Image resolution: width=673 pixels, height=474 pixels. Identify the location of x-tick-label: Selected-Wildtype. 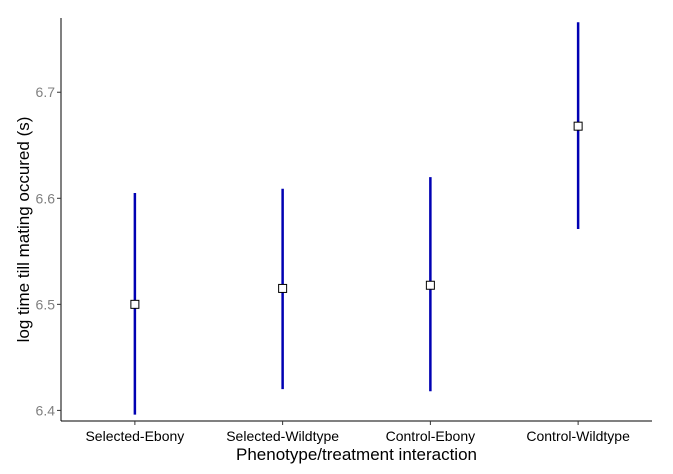
(282, 436).